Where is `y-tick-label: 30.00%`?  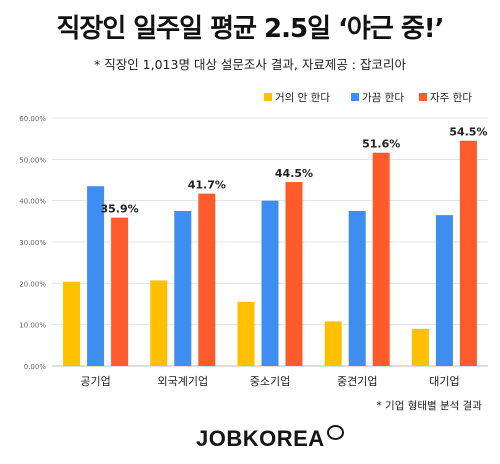 y-tick-label: 30.00% is located at coordinates (32, 243).